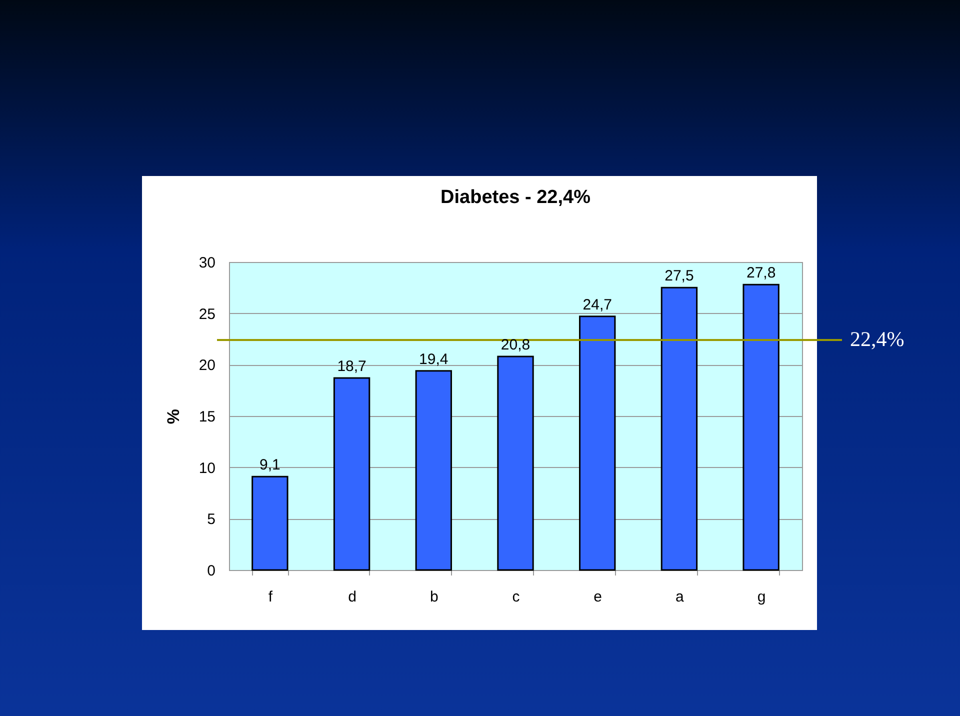  Describe the element at coordinates (680, 597) in the screenshot. I see `x-tick-label: a` at that location.